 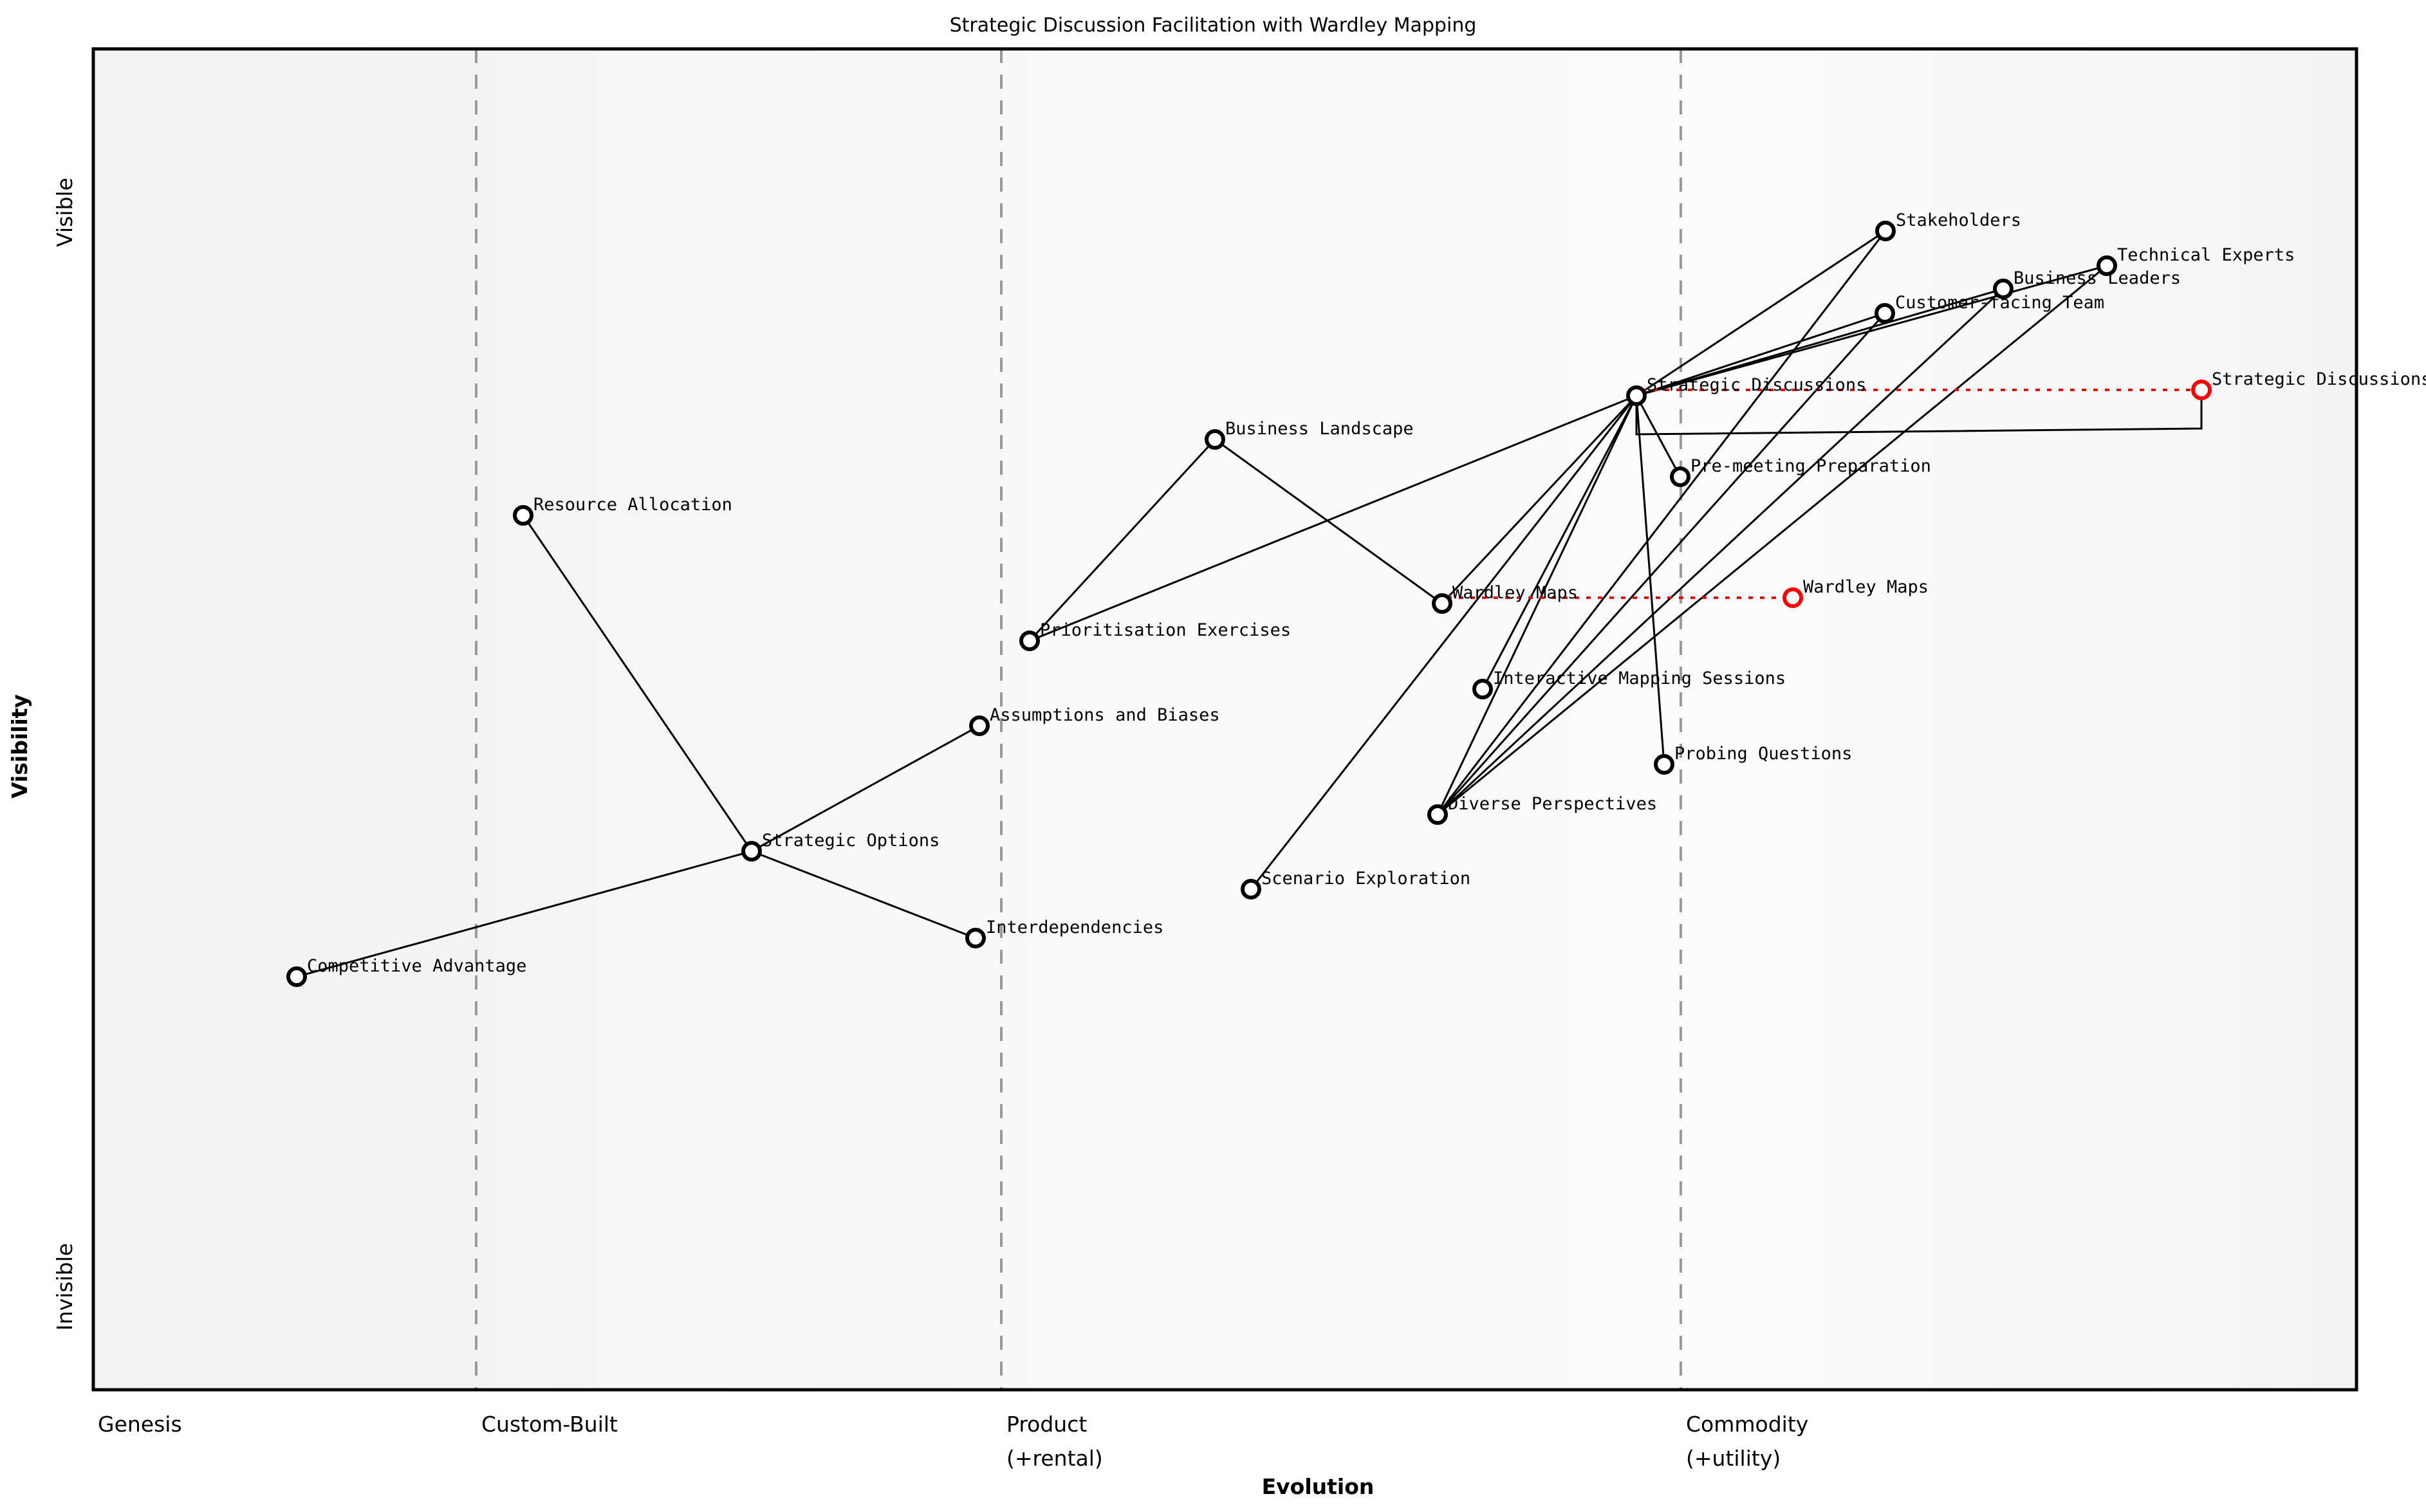 What do you see at coordinates (1819, 494) in the screenshot?
I see `evolution-arrows` at bounding box center [1819, 494].